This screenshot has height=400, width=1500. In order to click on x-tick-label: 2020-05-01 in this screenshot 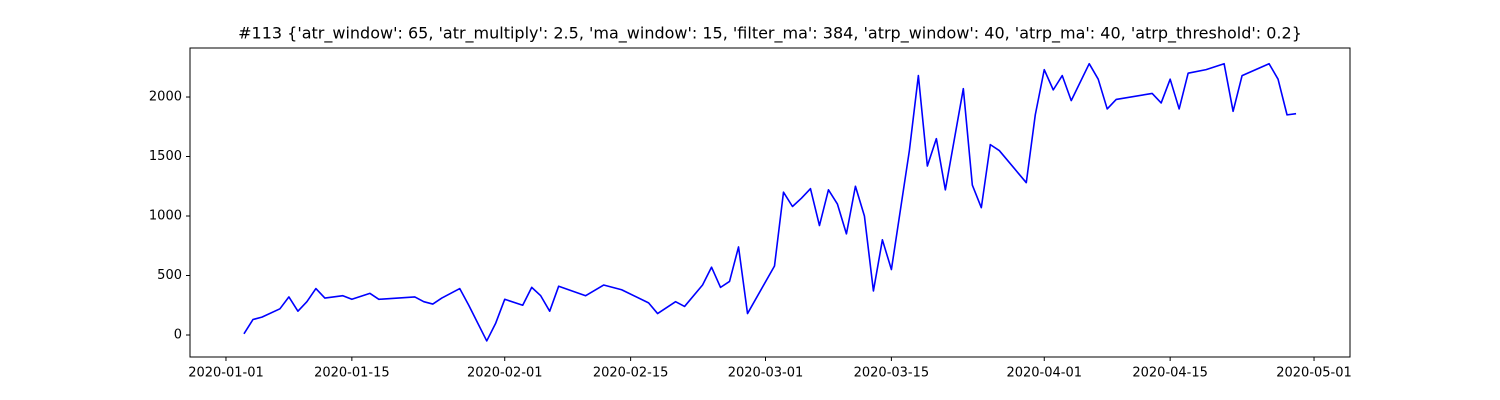, I will do `click(1314, 373)`.